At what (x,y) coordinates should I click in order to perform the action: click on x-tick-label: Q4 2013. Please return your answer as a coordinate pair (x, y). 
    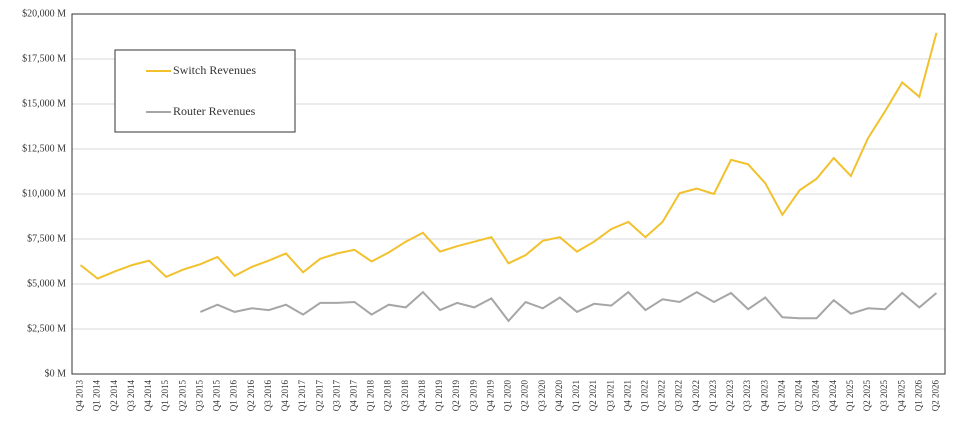
    Looking at the image, I should click on (80, 396).